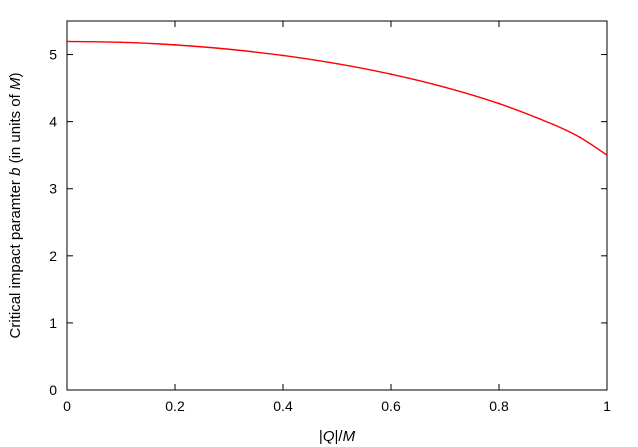  What do you see at coordinates (337, 436) in the screenshot?
I see `x-axis-label: |Q|/M` at bounding box center [337, 436].